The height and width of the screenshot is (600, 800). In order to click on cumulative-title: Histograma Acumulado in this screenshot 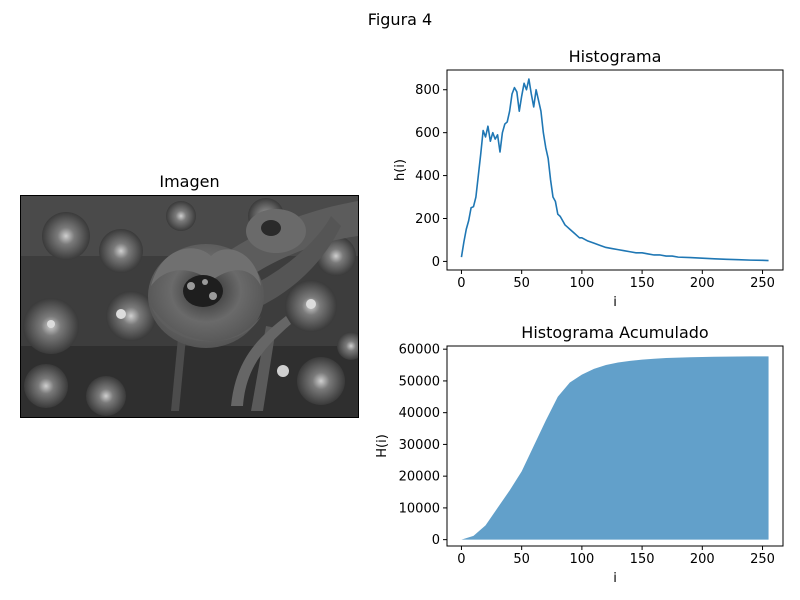, I will do `click(614, 332)`.